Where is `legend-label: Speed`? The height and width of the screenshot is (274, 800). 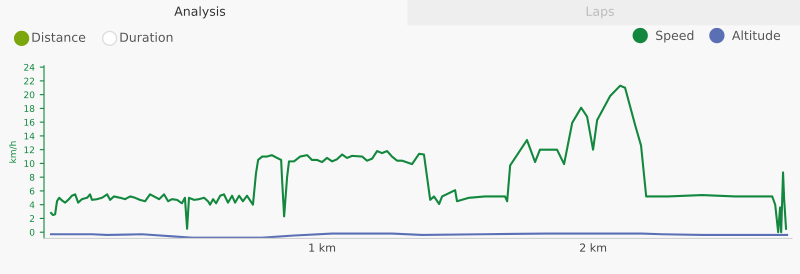
legend-label: Speed is located at coordinates (675, 36).